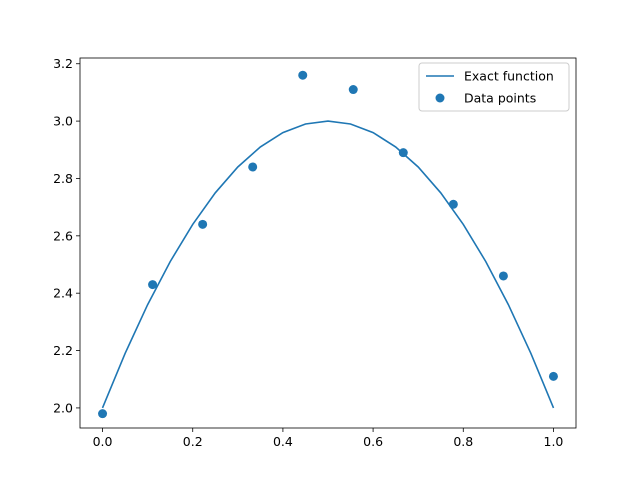 The width and height of the screenshot is (640, 480). I want to click on y-axis: 2.0 2.2 2.4 2.6 2.8 3.0 3.2, so click(66, 235).